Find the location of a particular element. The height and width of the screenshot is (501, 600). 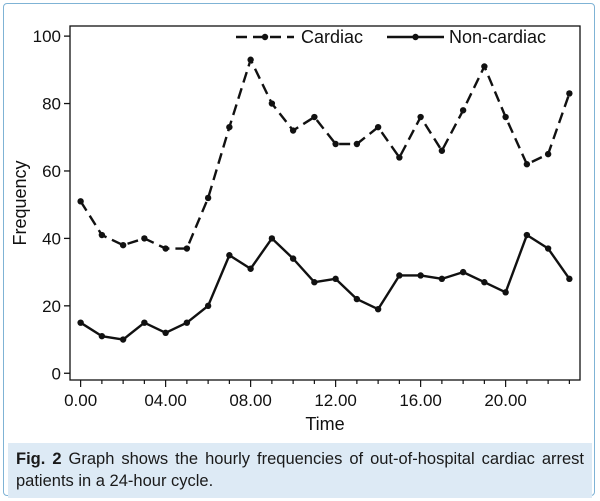

y-tick-label: 40 is located at coordinates (51, 238).